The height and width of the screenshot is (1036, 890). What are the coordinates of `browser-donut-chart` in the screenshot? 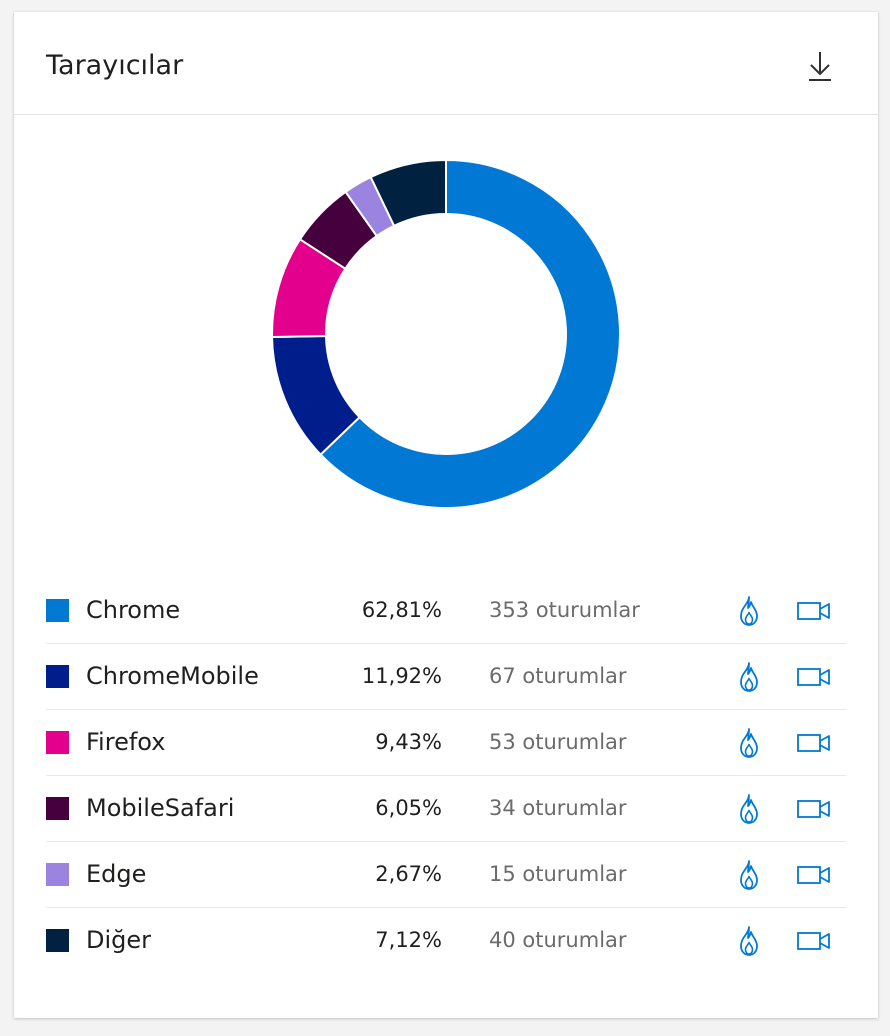 It's located at (446, 333).